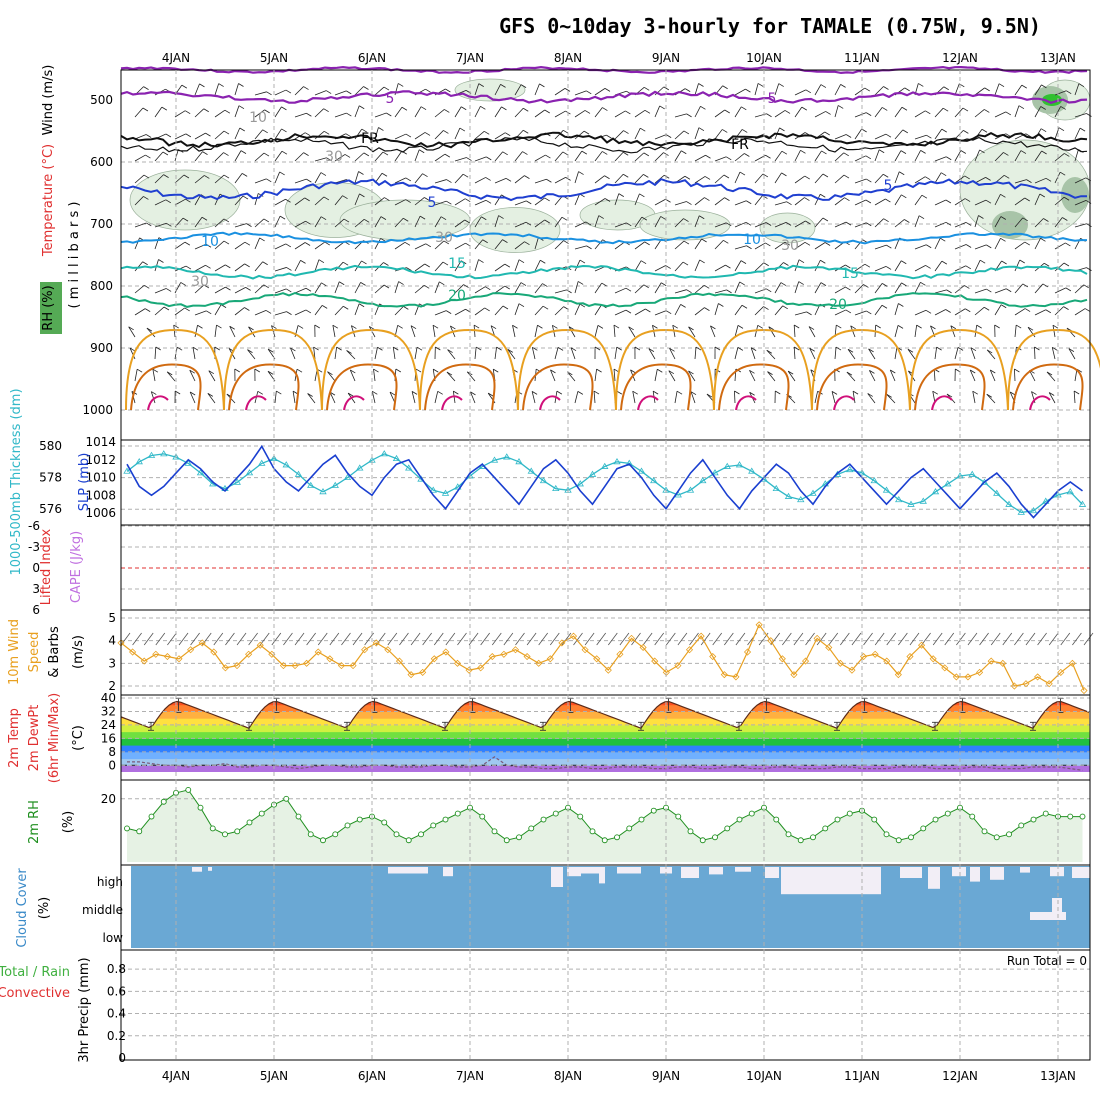 This screenshot has height=1100, width=1100. Describe the element at coordinates (334, 157) in the screenshot. I see `contour-label: 30` at that location.